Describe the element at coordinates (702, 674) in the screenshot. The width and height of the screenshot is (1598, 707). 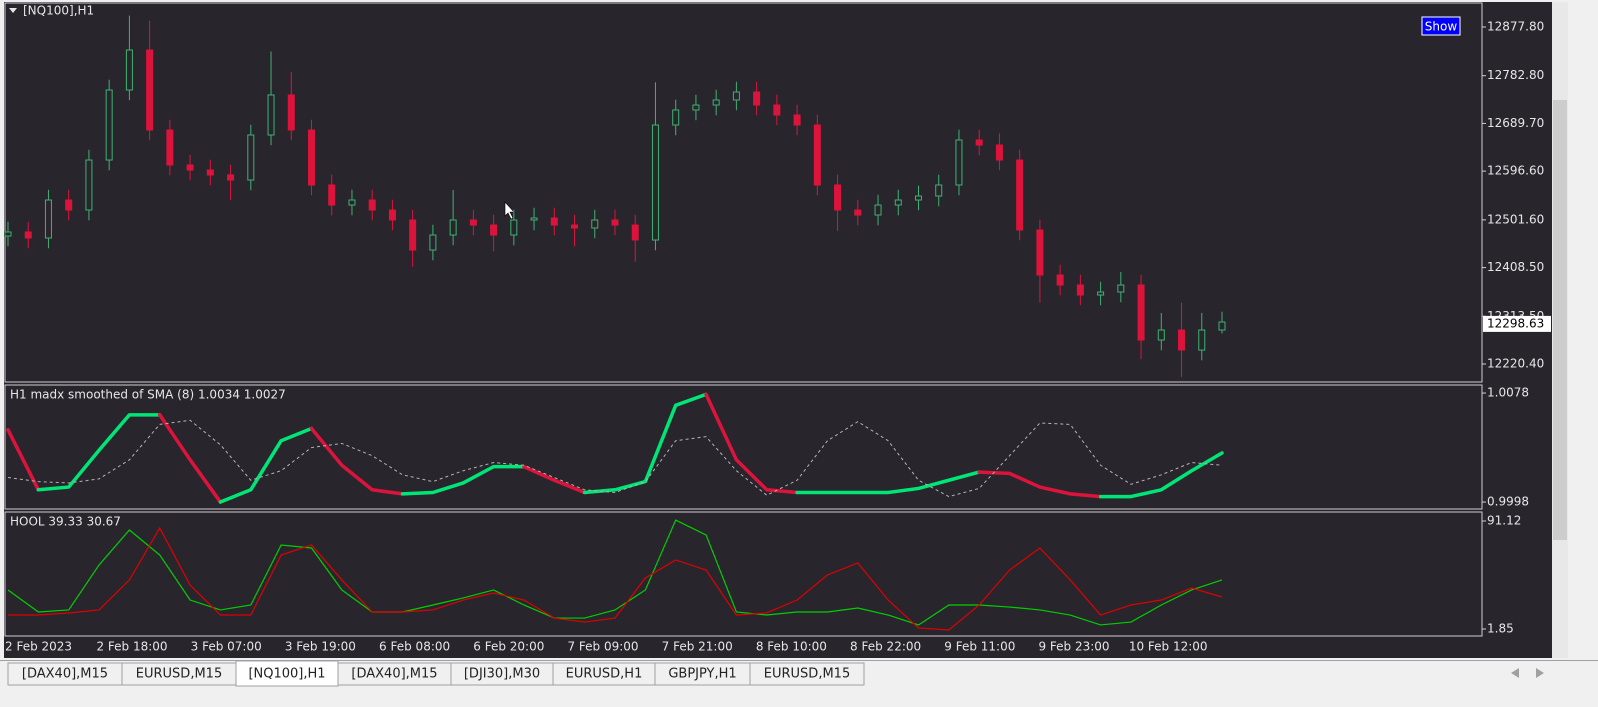
I see `tab-label: GBPJPY,H1` at that location.